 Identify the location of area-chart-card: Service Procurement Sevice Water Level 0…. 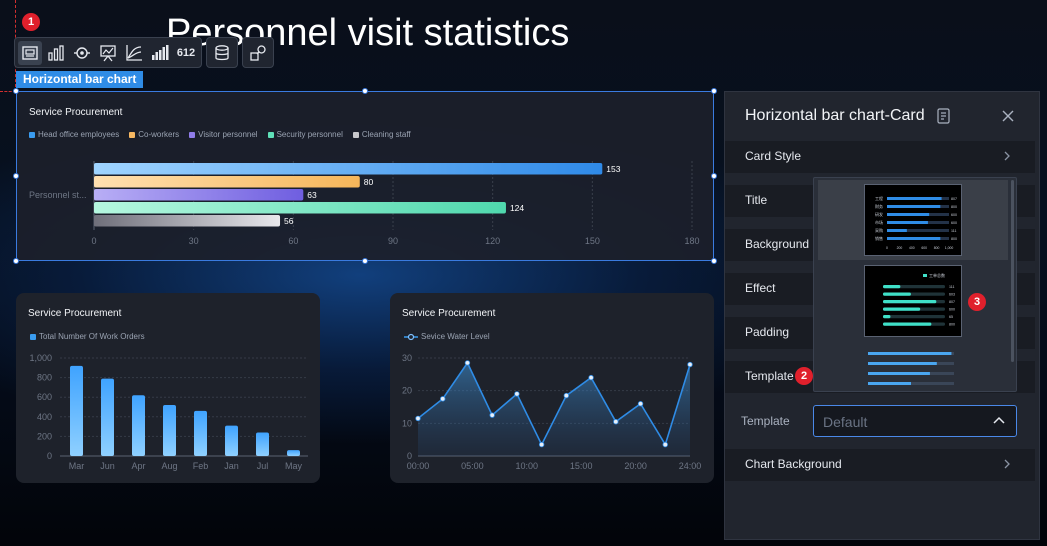
(552, 388).